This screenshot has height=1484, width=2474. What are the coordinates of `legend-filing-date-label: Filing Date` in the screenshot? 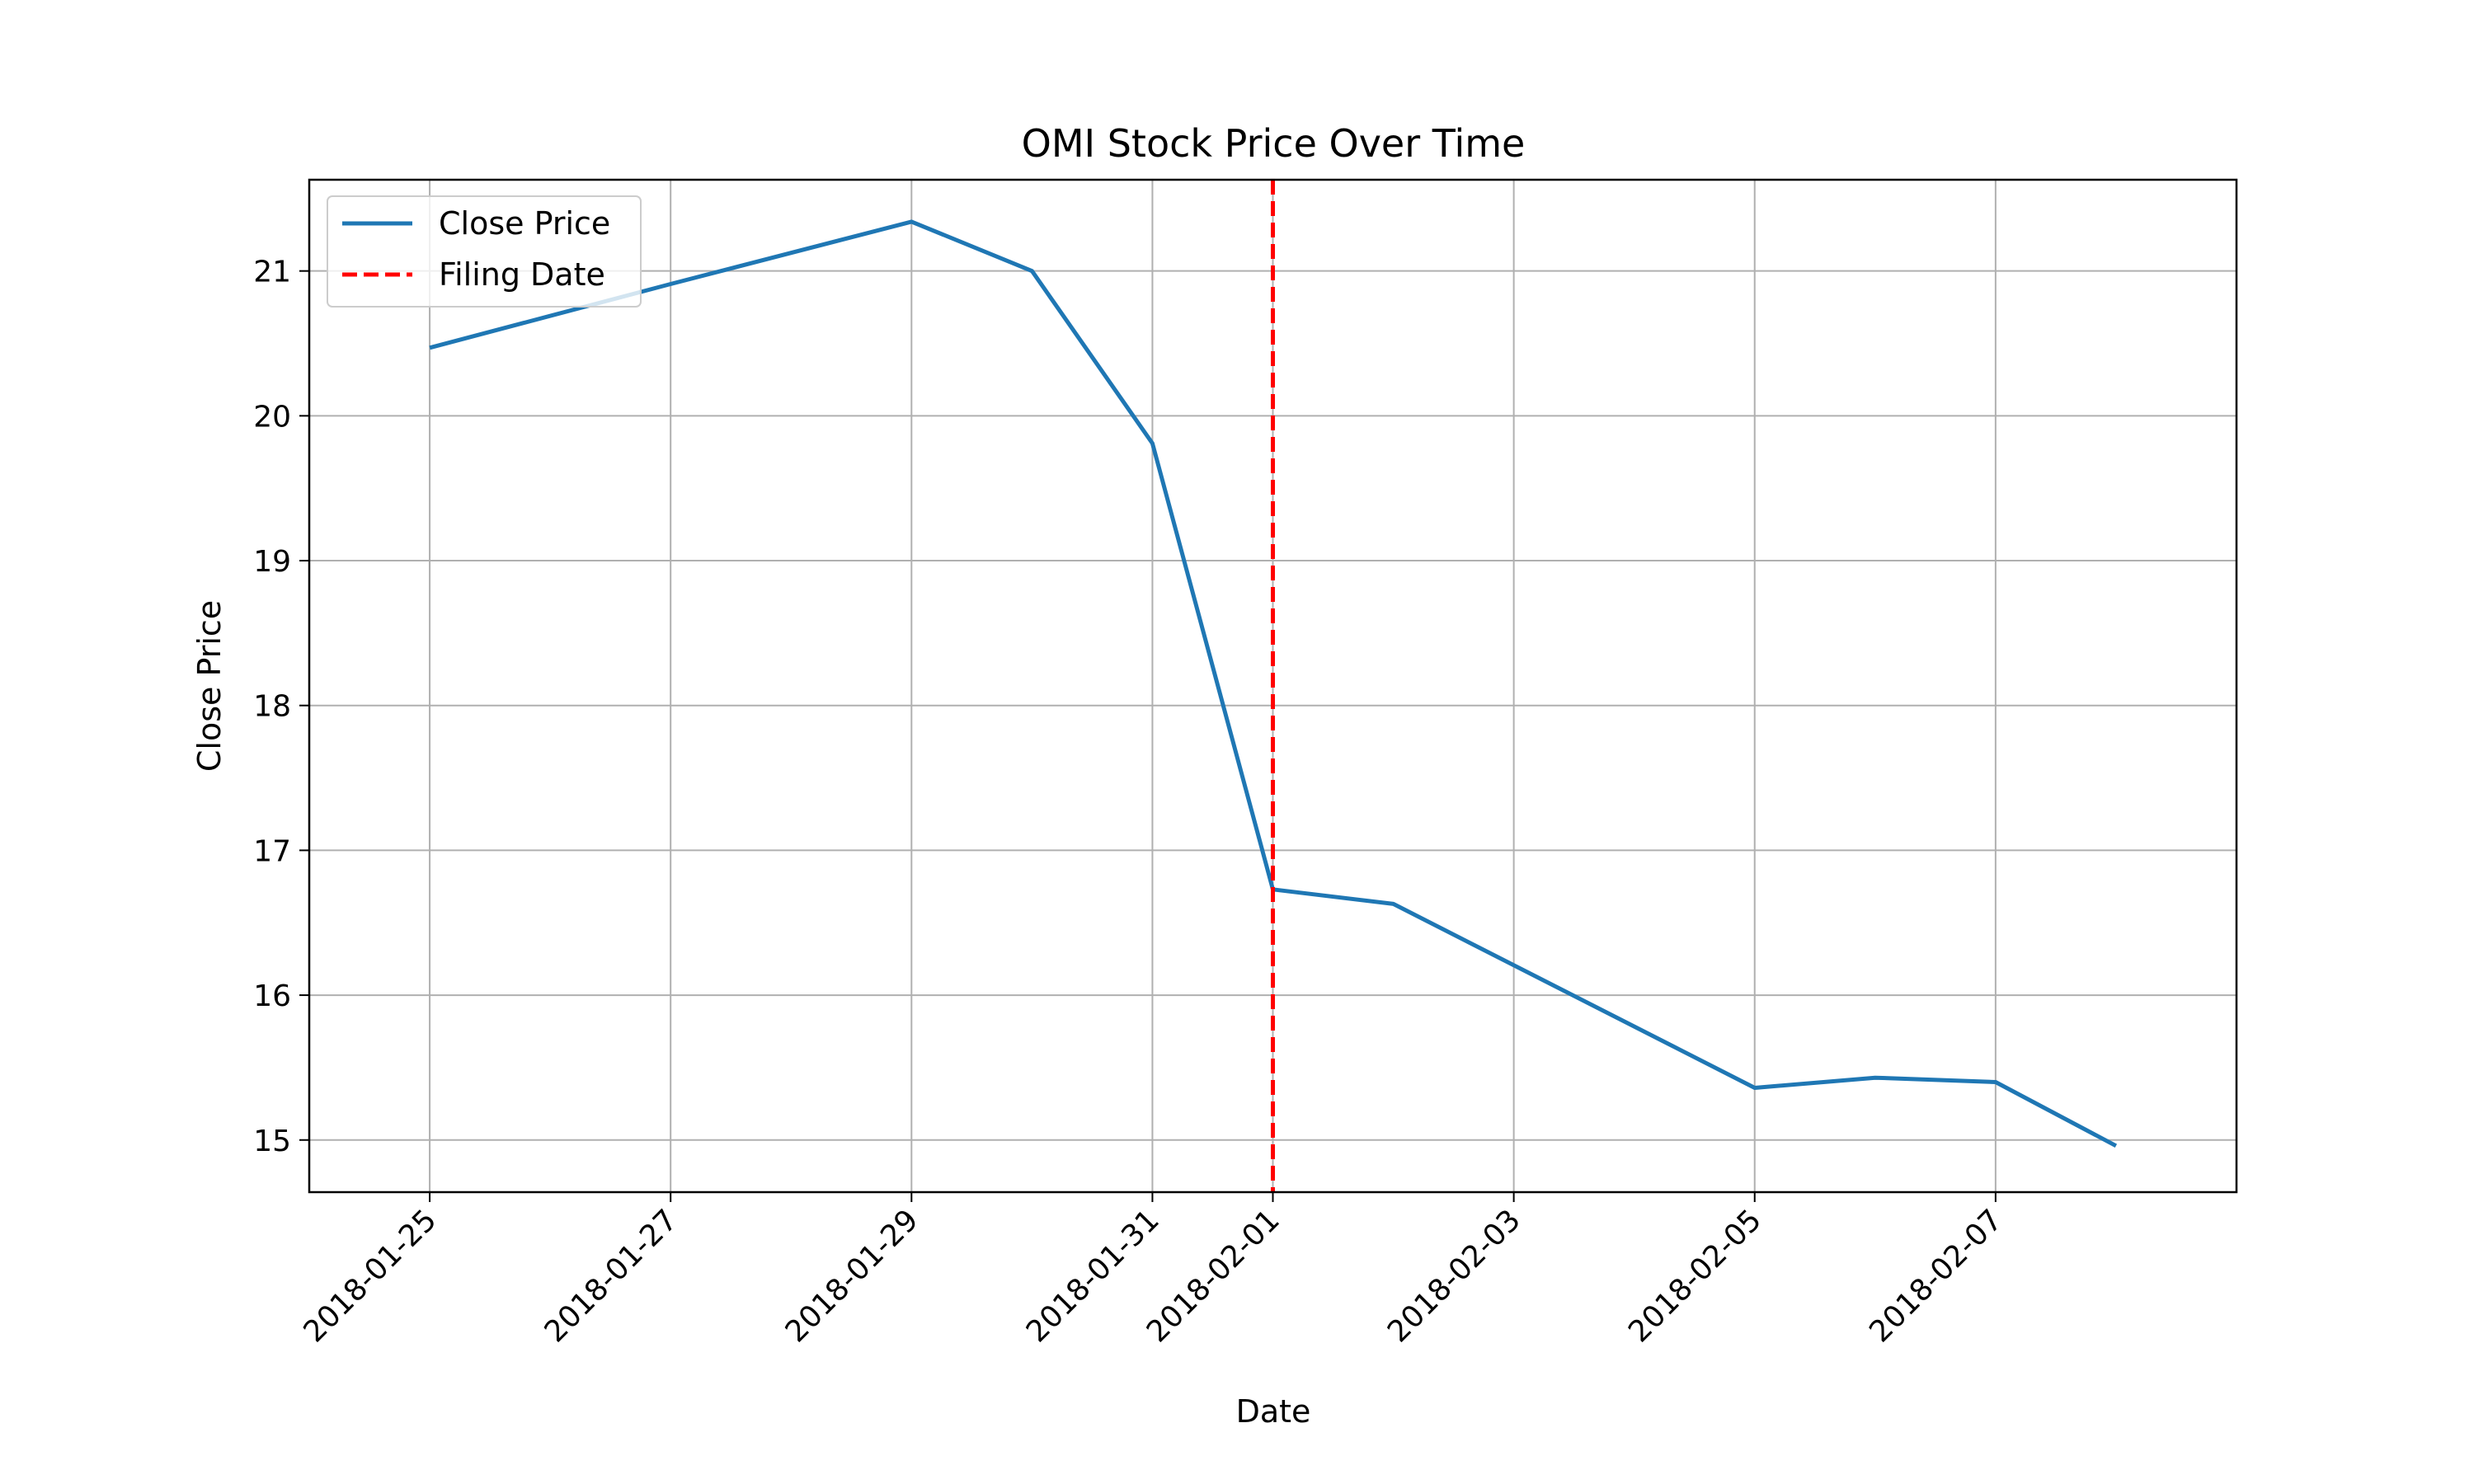 It's located at (522, 274).